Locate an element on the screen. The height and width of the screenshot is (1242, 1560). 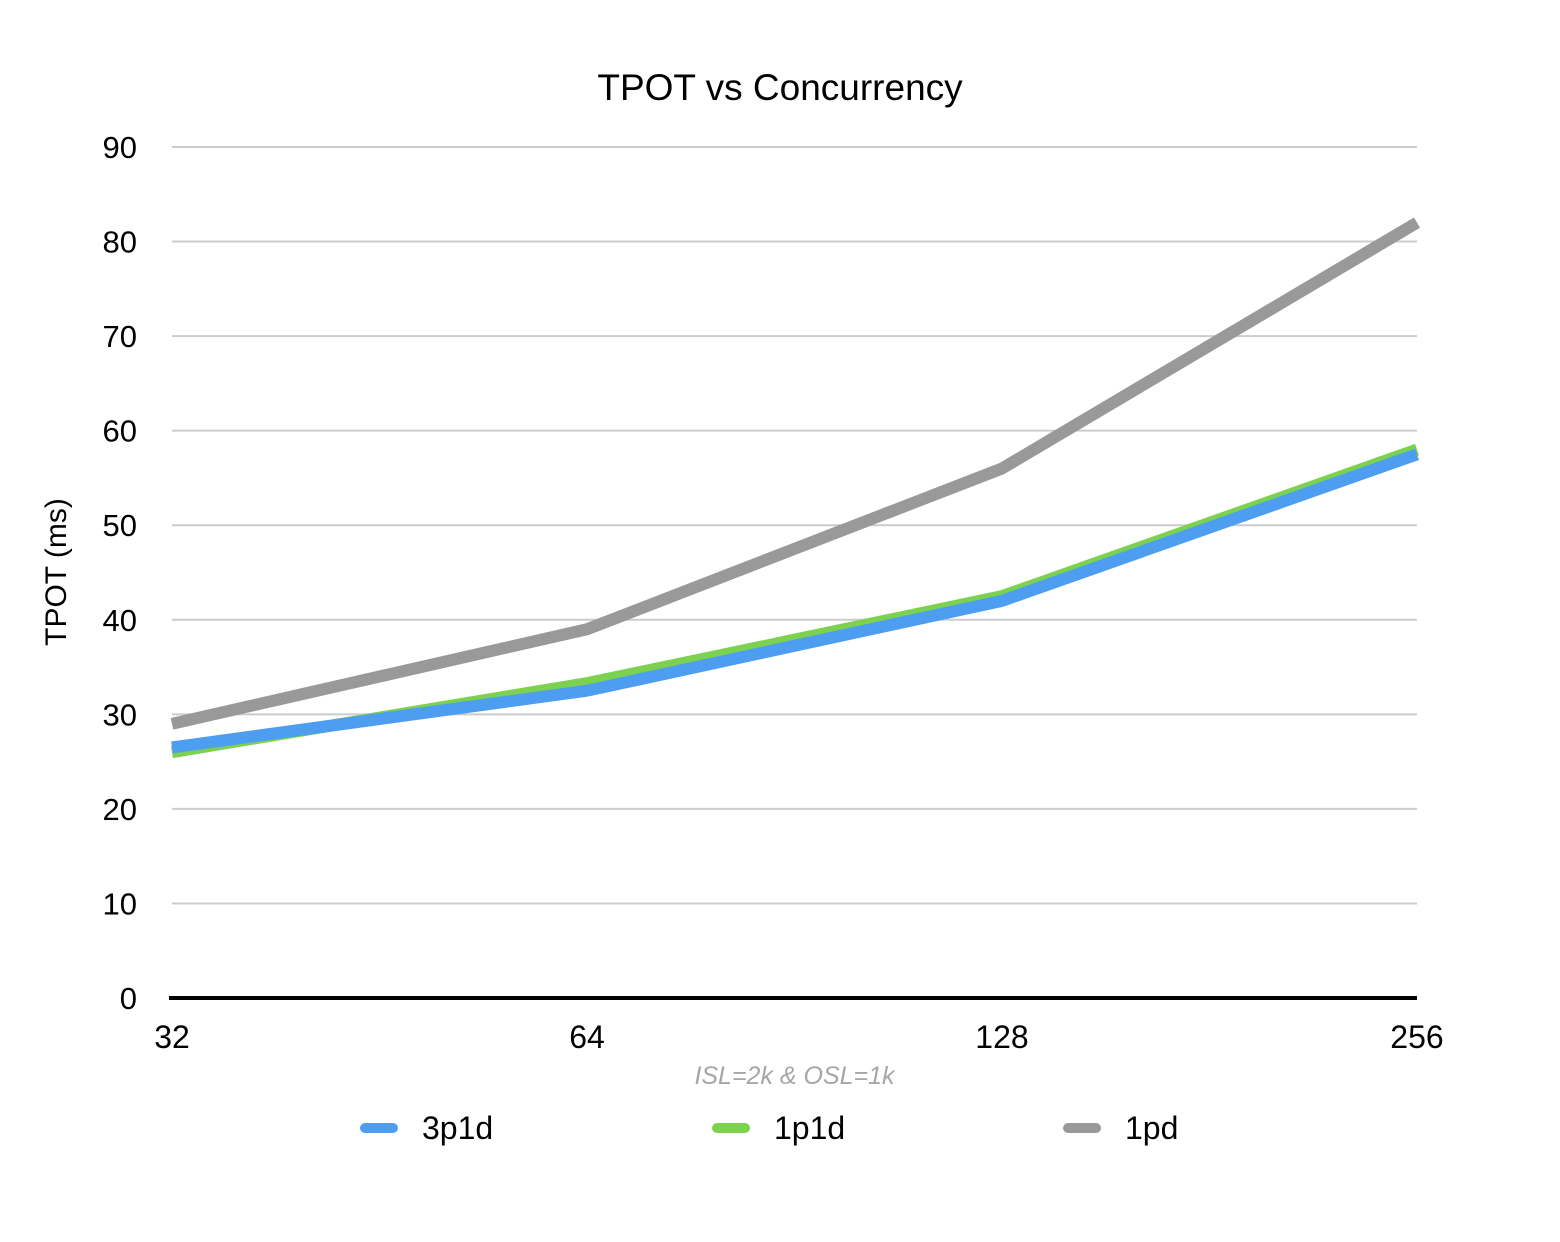
legend-item-1pd: 1pd is located at coordinates (1120, 1128).